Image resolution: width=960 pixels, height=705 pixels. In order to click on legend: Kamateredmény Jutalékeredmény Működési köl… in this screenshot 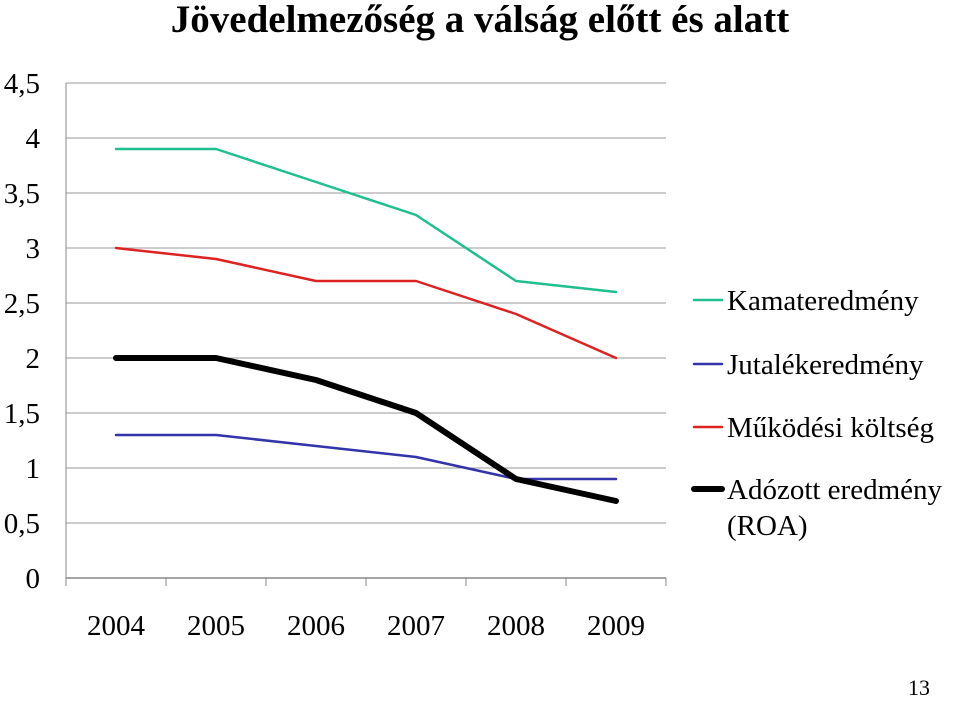, I will do `click(817, 413)`.